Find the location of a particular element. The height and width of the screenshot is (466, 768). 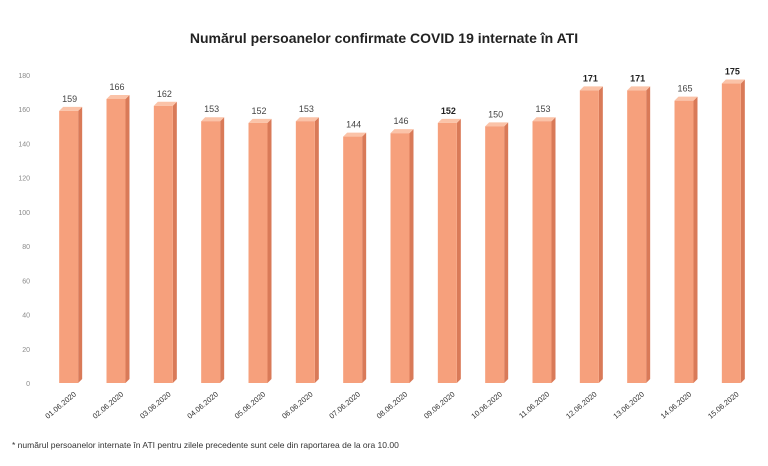

x-tick-label: 02.06.2020 is located at coordinates (108, 405).